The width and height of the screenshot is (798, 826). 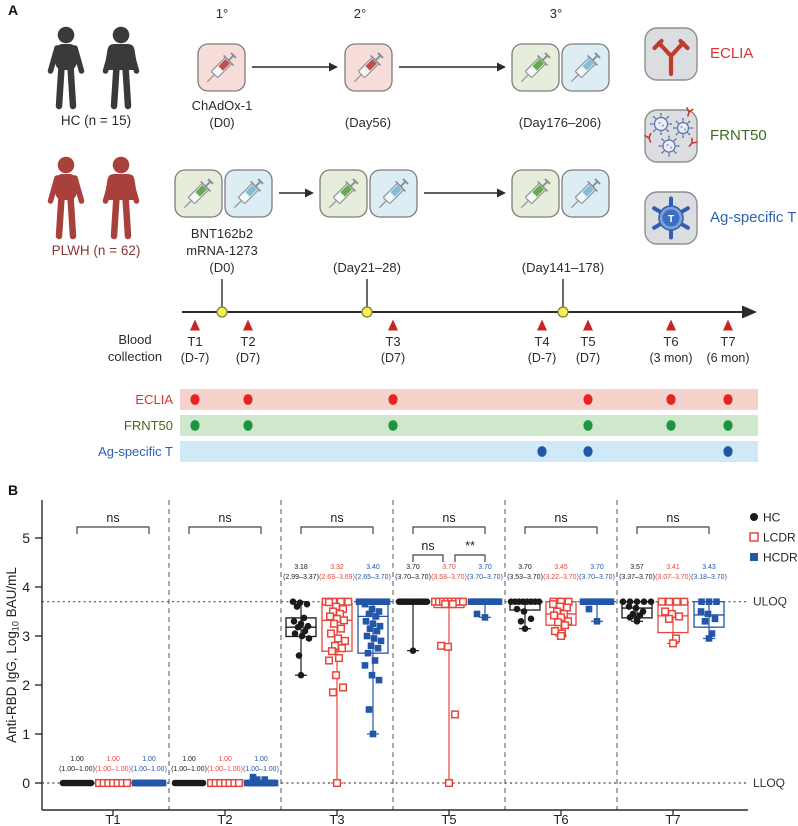 What do you see at coordinates (770, 602) in the screenshot?
I see `reference-line-label: ULOQ` at bounding box center [770, 602].